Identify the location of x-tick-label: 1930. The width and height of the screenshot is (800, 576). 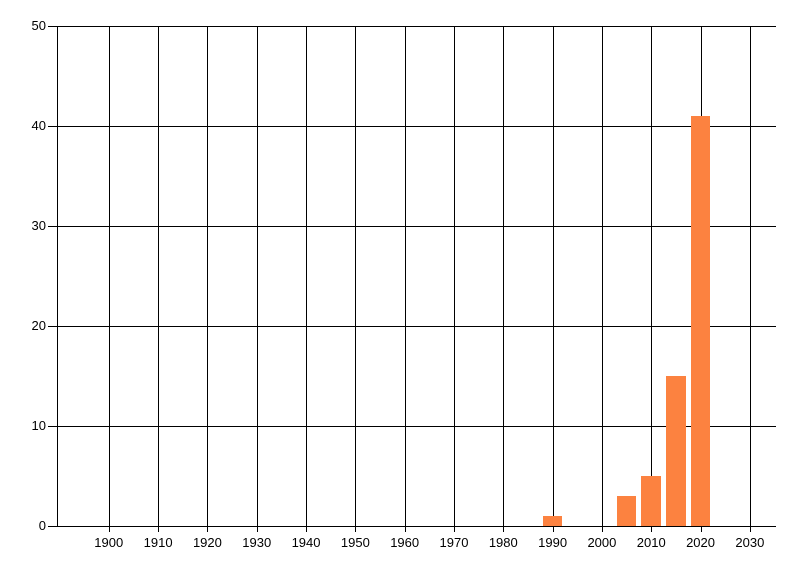
(257, 542).